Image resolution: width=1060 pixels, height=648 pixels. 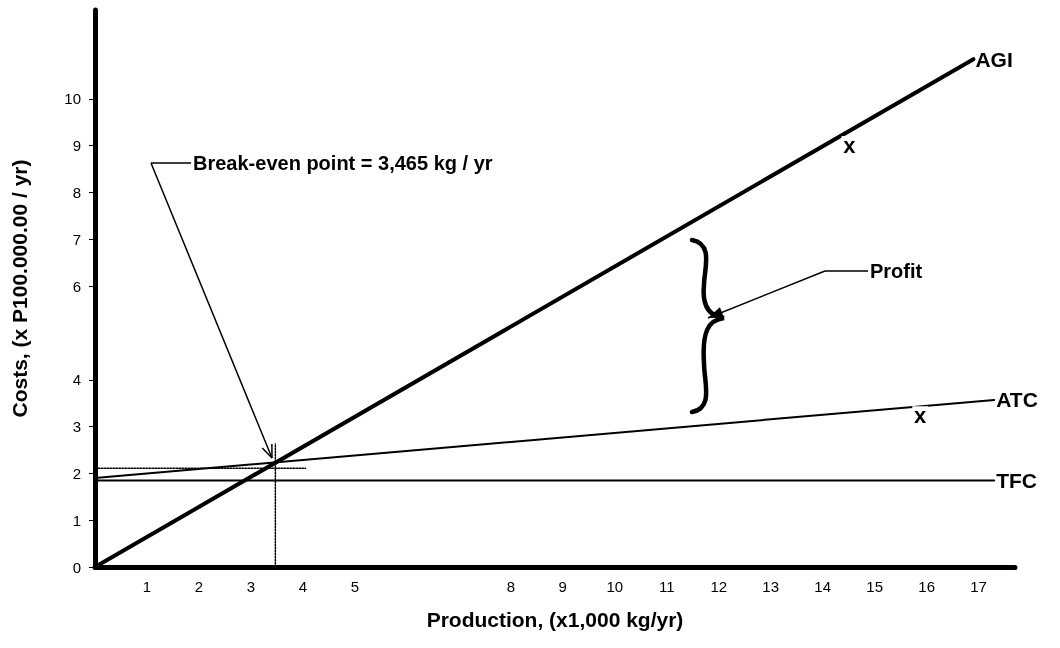 I want to click on x-tick-label: 15, so click(x=874, y=586).